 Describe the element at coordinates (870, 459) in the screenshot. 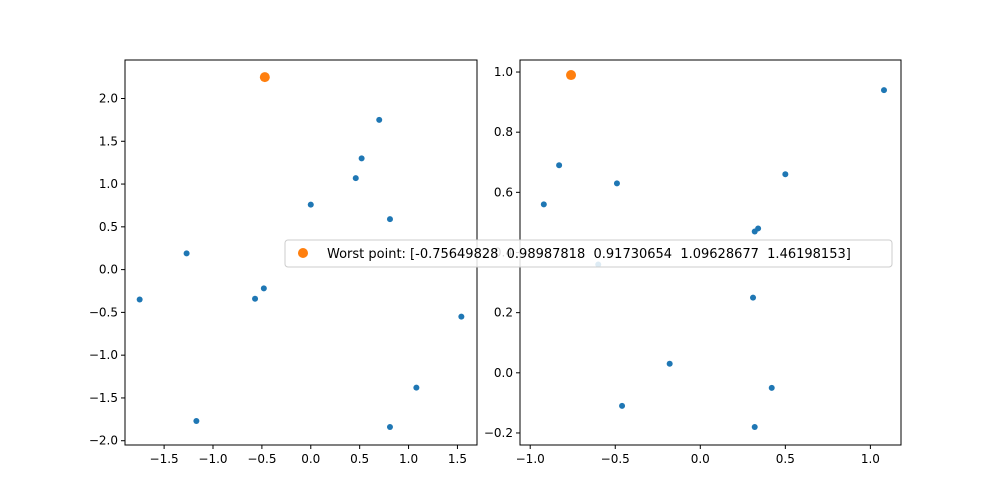

I see `right-x-tick-label: 1.0` at that location.